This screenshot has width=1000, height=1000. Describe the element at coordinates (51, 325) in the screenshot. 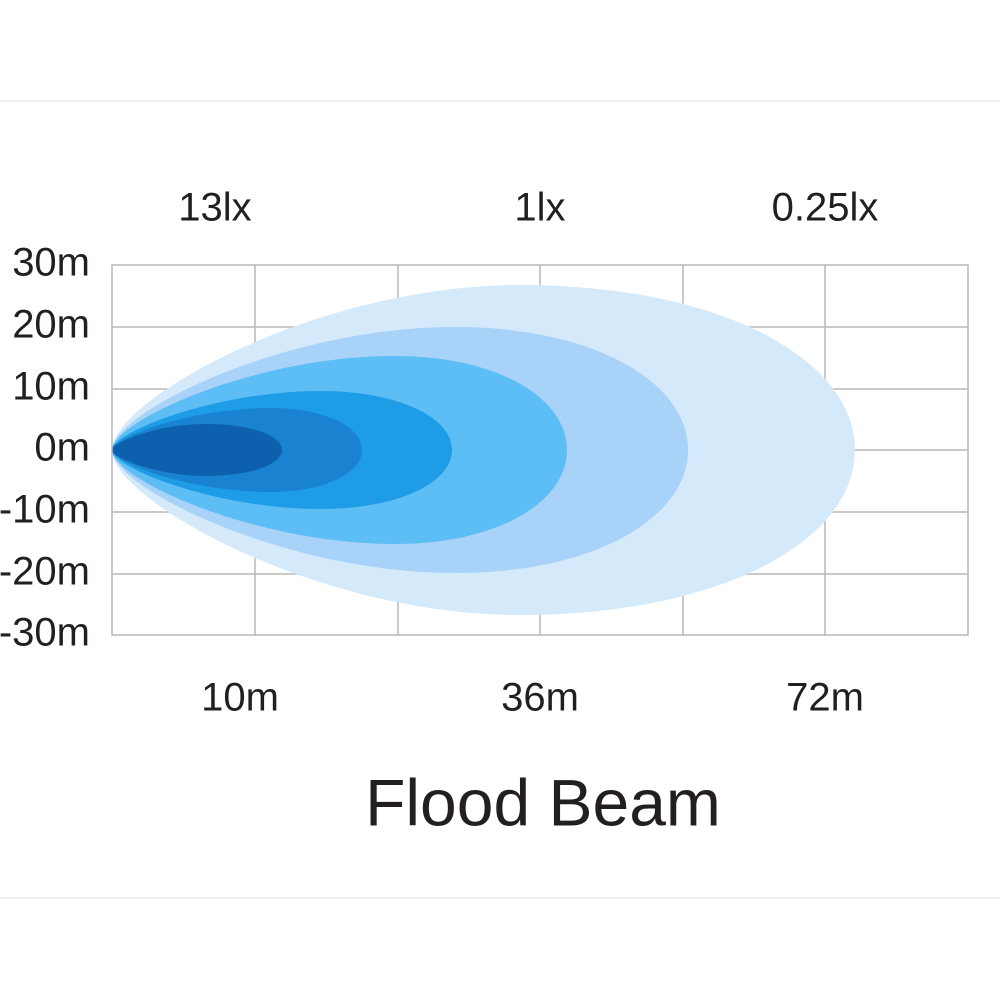

I see `y-label: 20m` at that location.